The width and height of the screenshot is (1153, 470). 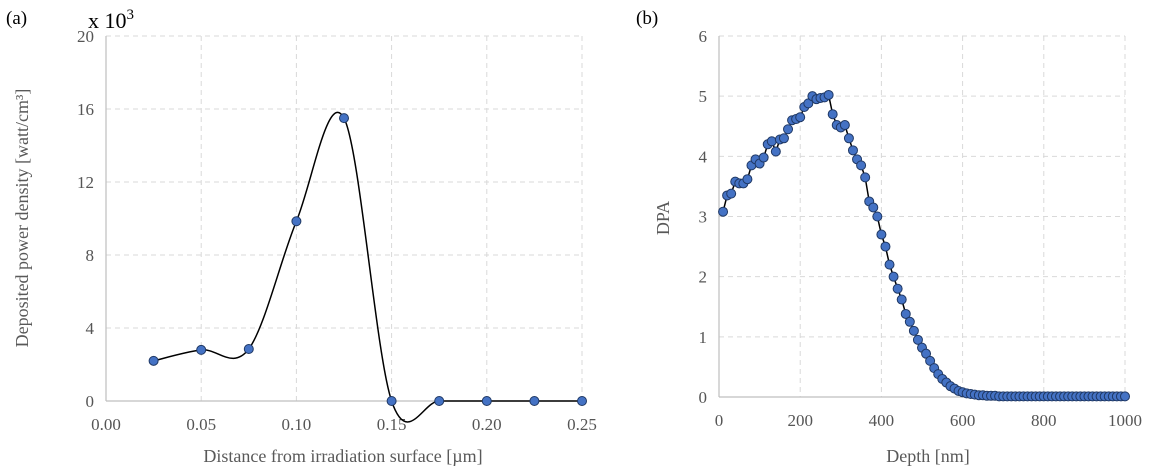 What do you see at coordinates (882, 420) in the screenshot?
I see `x-tick-label: 400` at bounding box center [882, 420].